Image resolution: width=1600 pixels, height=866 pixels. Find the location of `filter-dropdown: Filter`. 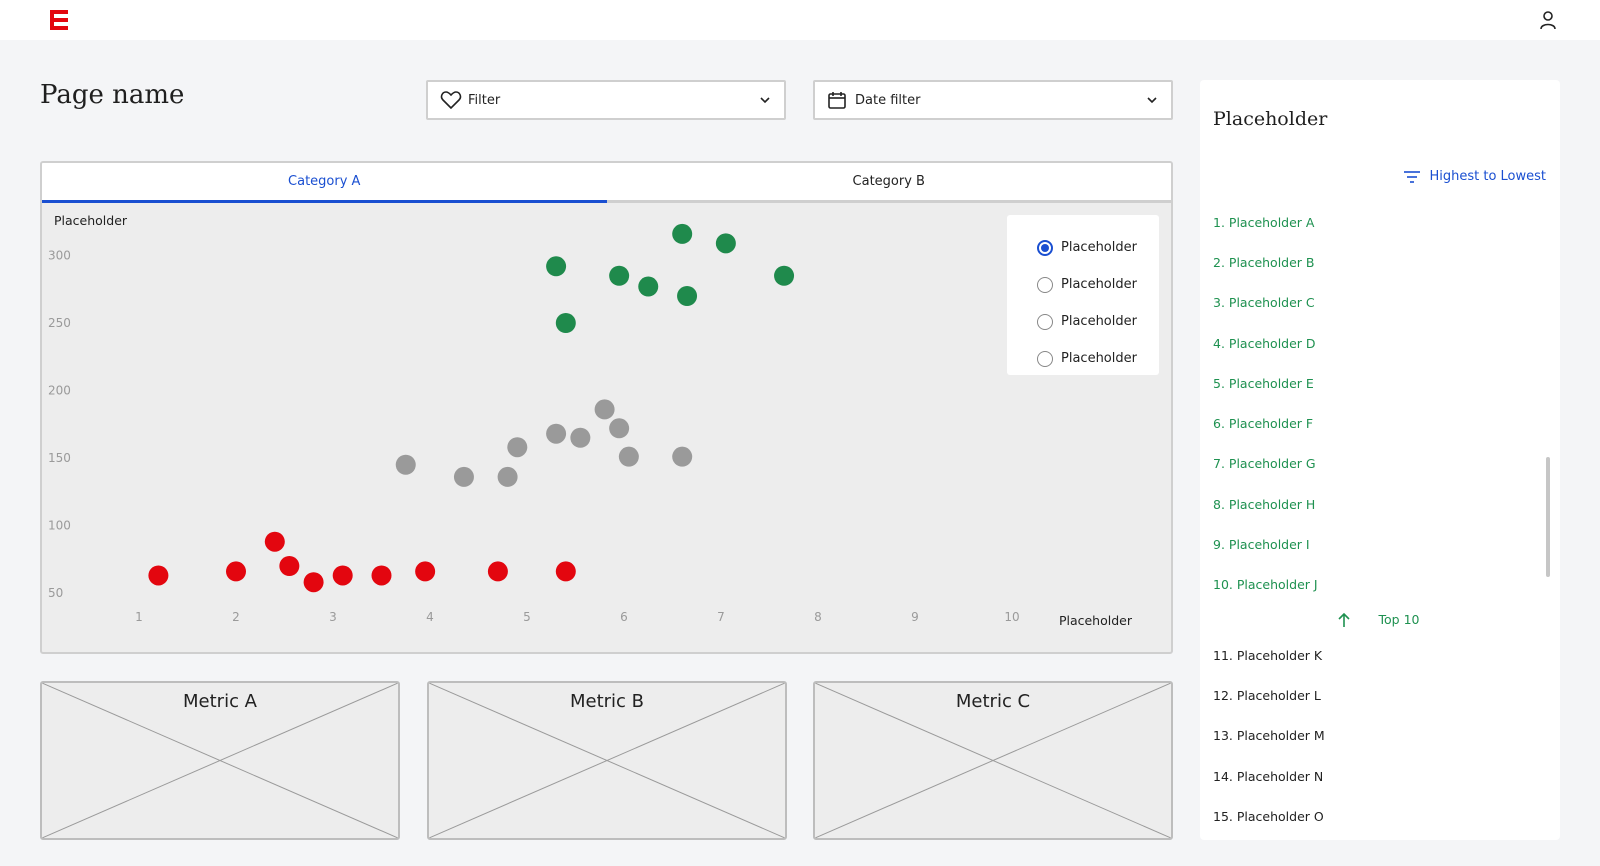

filter-dropdown: Filter is located at coordinates (606, 100).